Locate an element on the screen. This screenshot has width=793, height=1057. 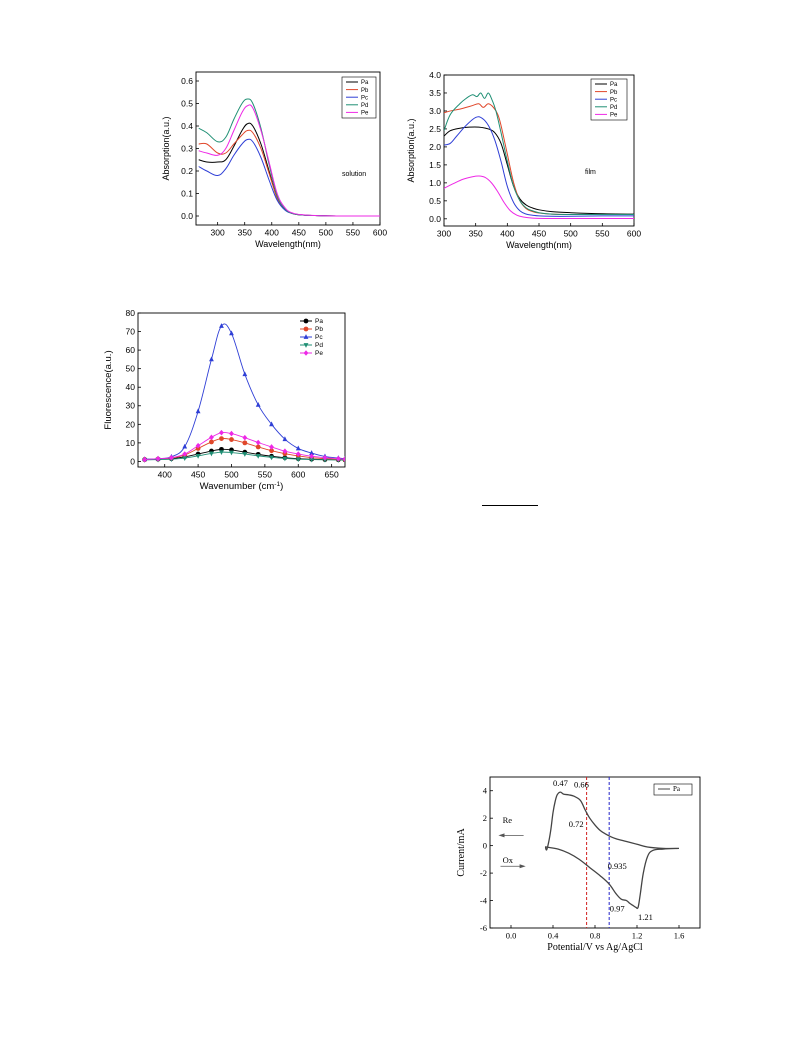
y-tick-label: 10 is located at coordinates (131, 443).